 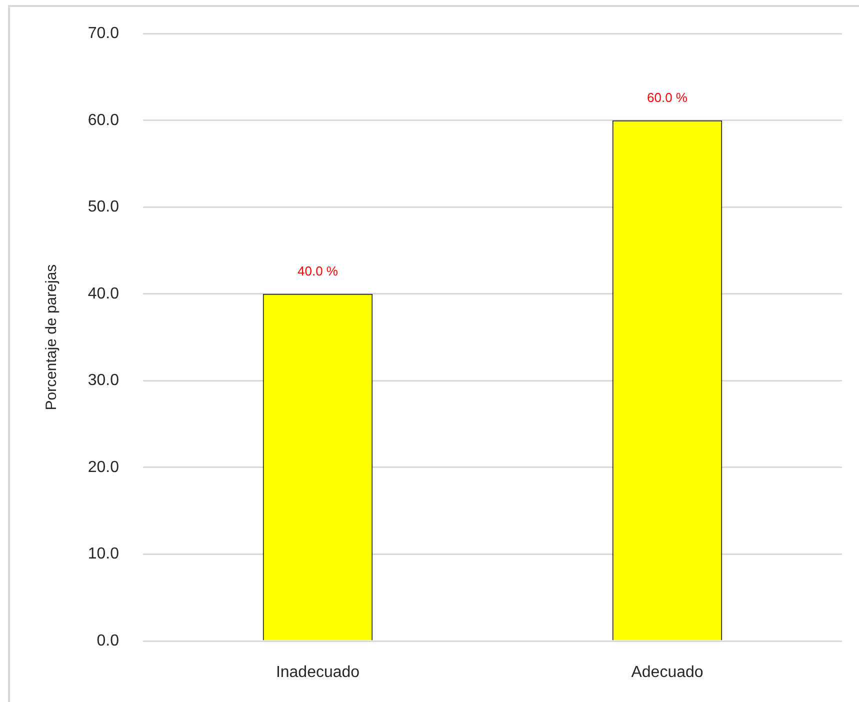 What do you see at coordinates (104, 381) in the screenshot?
I see `y-tick-label: 30.0` at bounding box center [104, 381].